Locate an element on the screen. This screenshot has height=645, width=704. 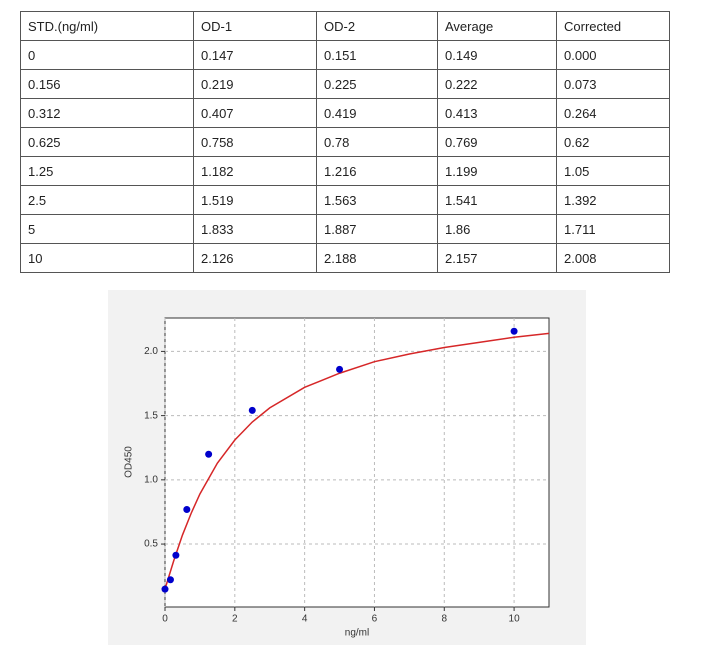
header-row: STD.(ng/ml) OD-1 OD-2 Average Corrected is located at coordinates (345, 26).